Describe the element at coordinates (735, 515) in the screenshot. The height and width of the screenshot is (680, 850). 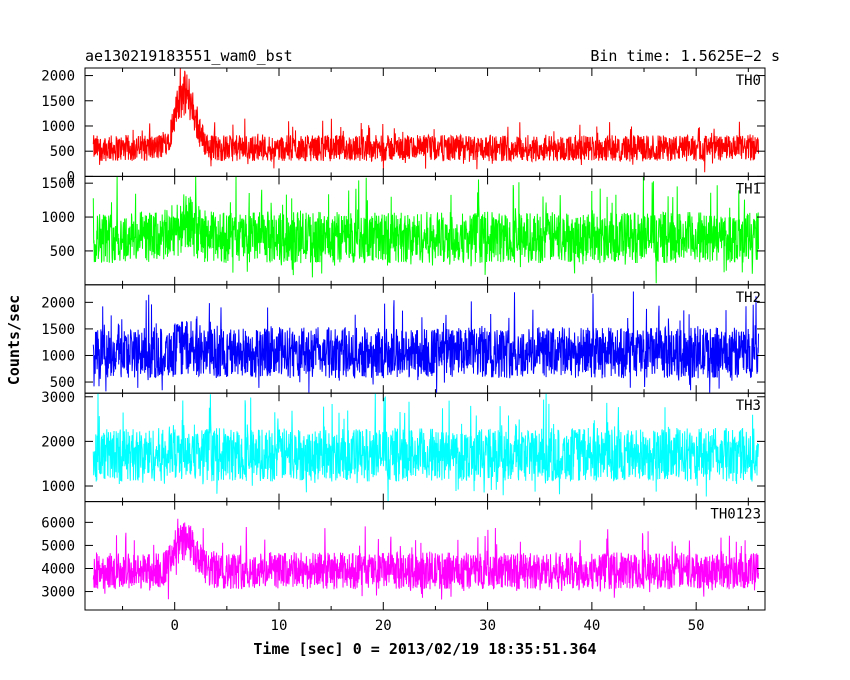
I see `panel-label: TH0123` at that location.